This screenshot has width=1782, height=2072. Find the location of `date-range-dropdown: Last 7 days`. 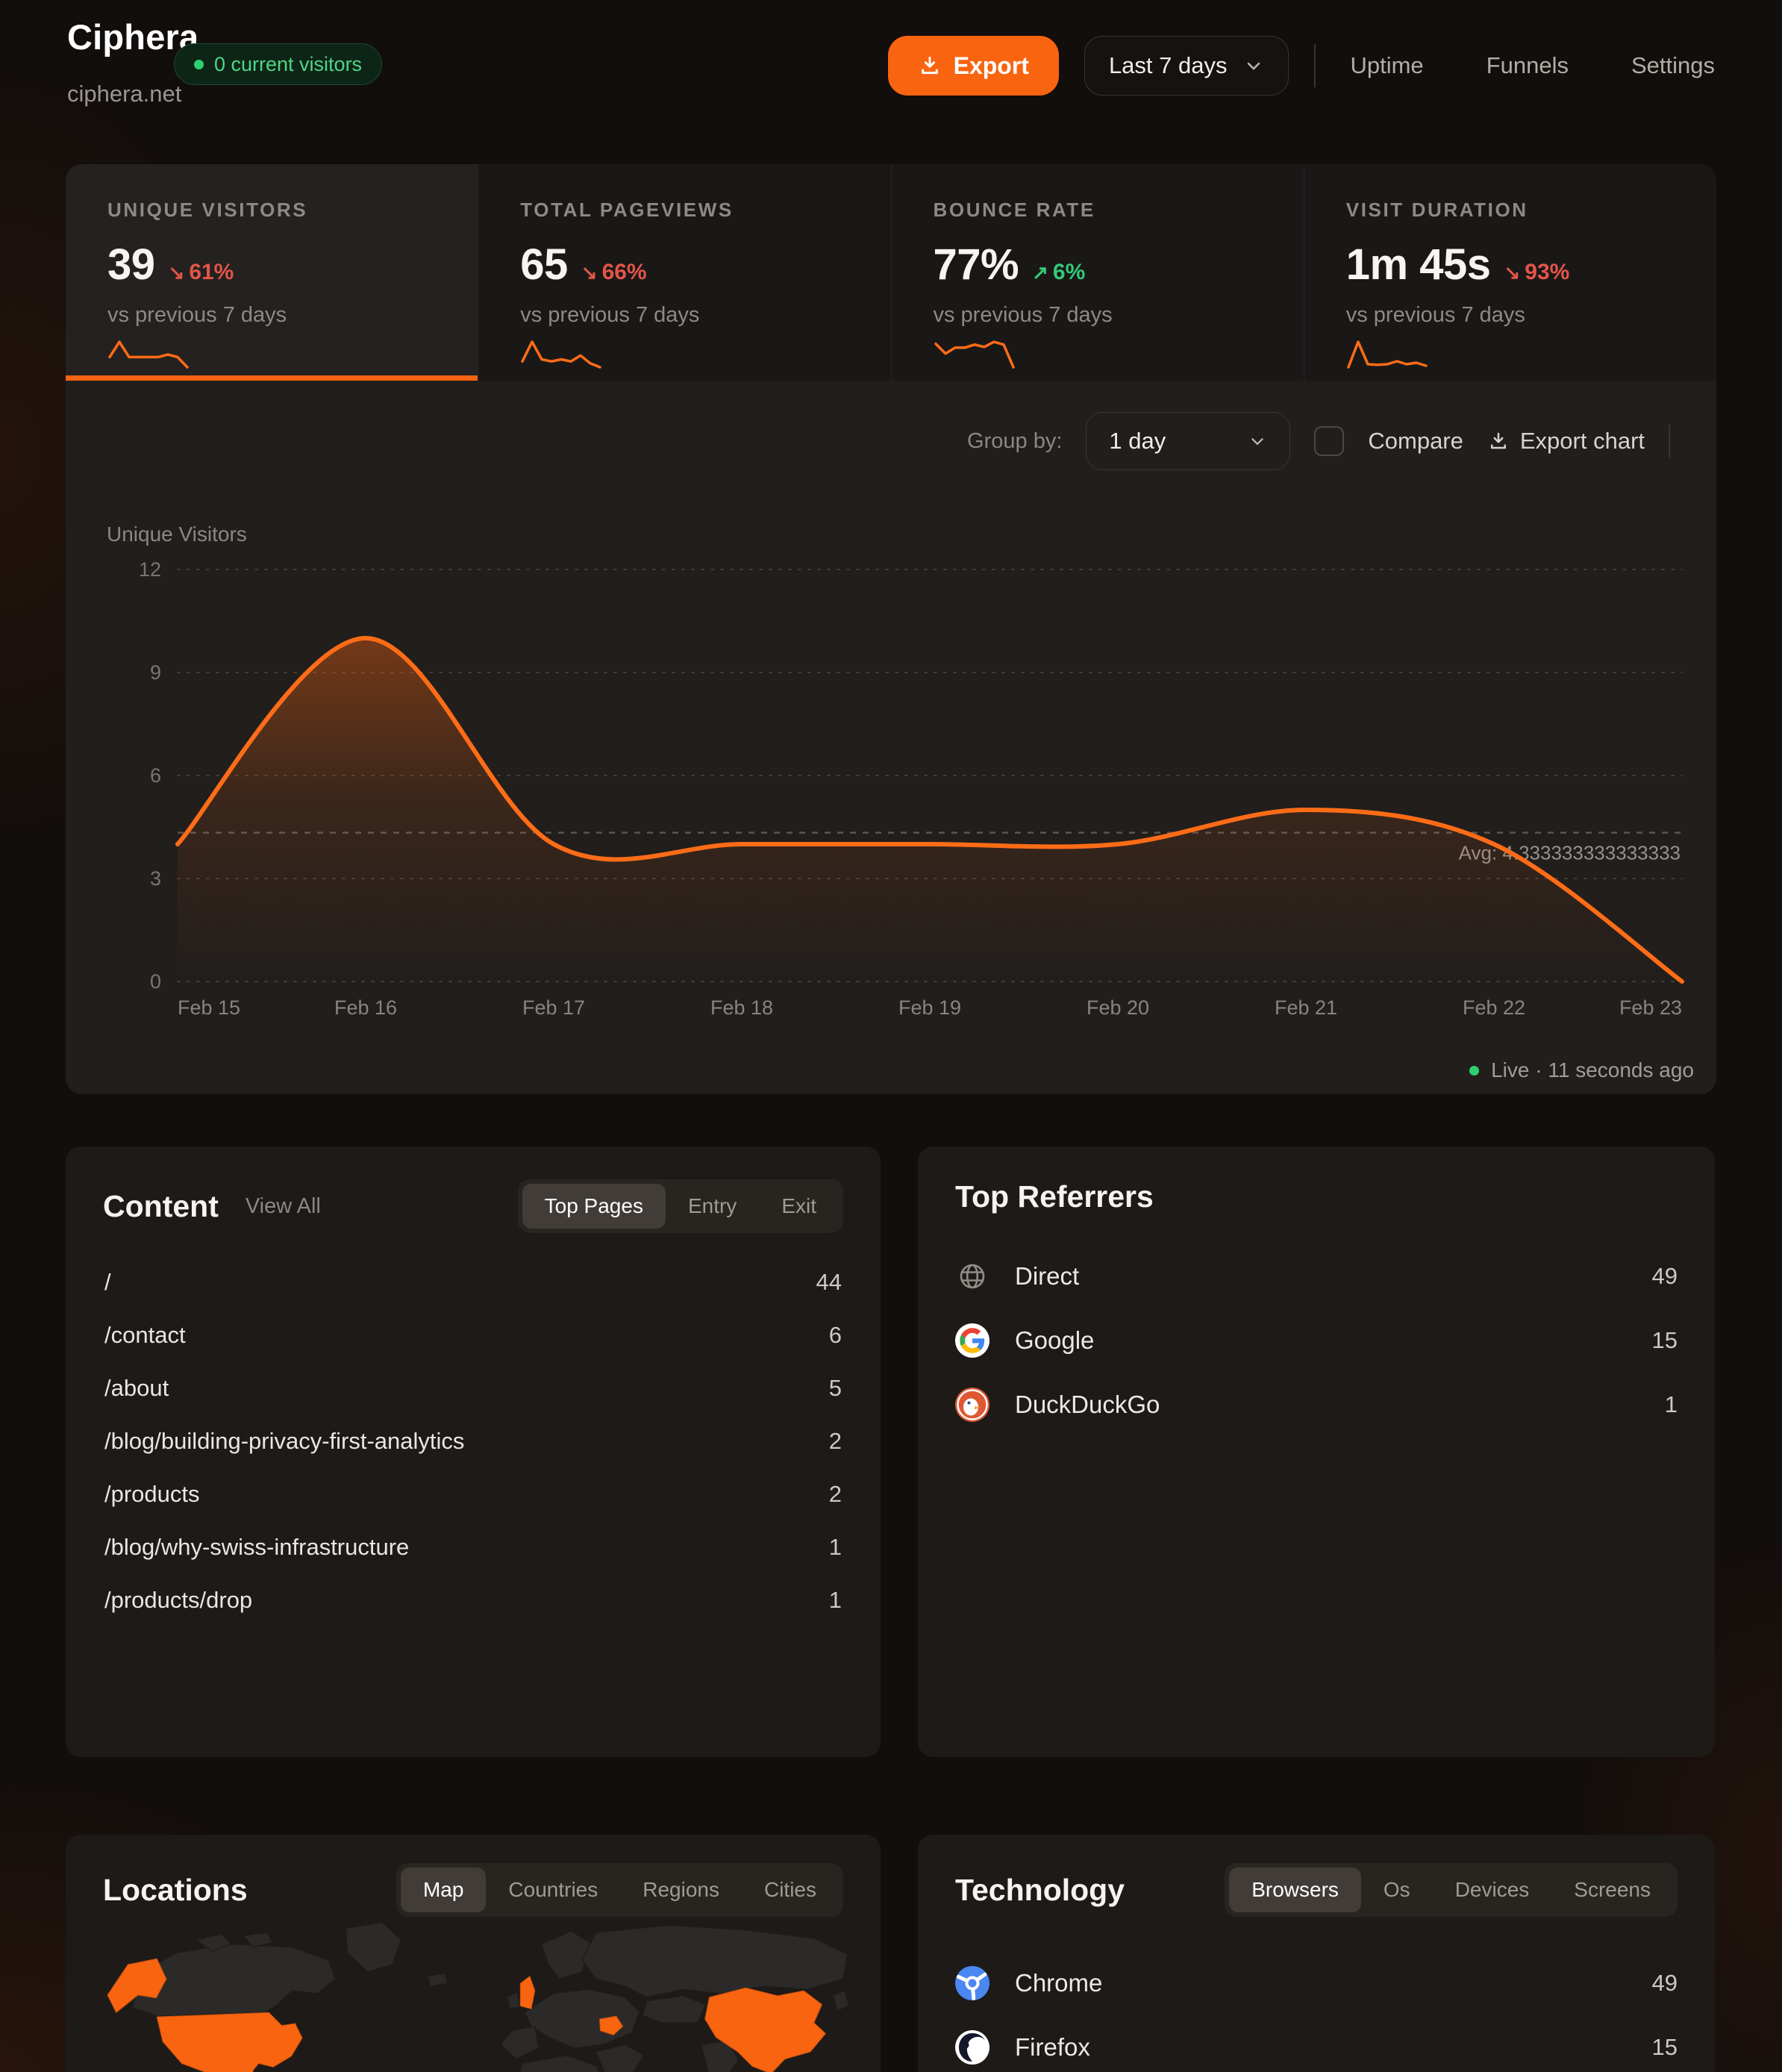

date-range-dropdown: Last 7 days is located at coordinates (1186, 66).